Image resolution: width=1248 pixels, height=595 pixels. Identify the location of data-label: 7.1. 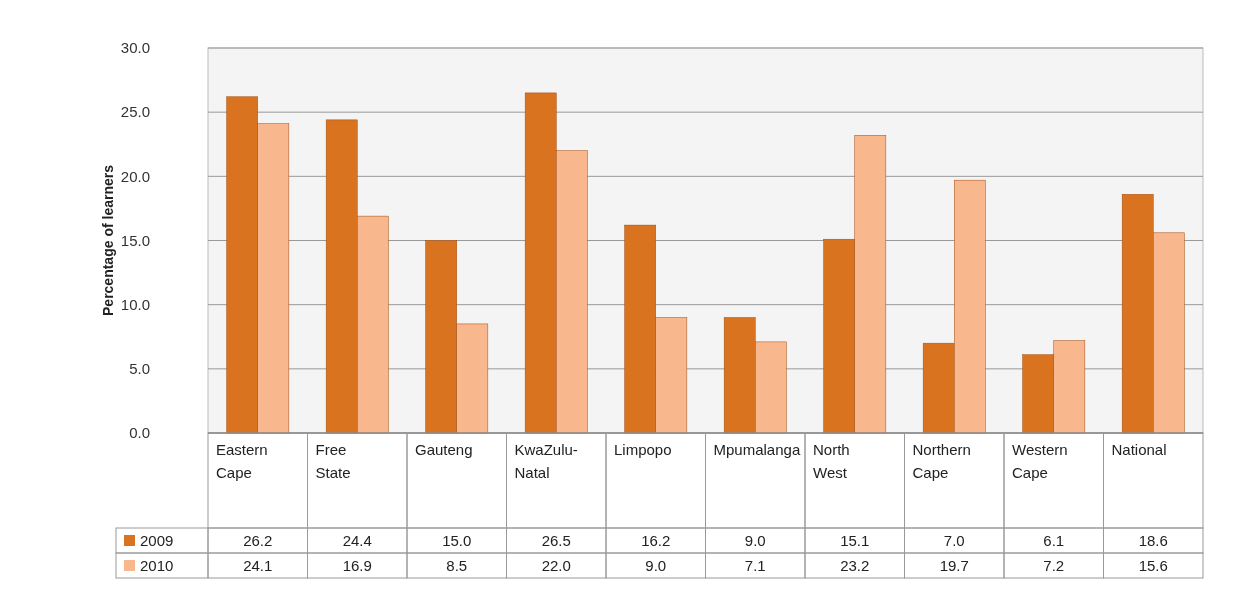
(755, 565).